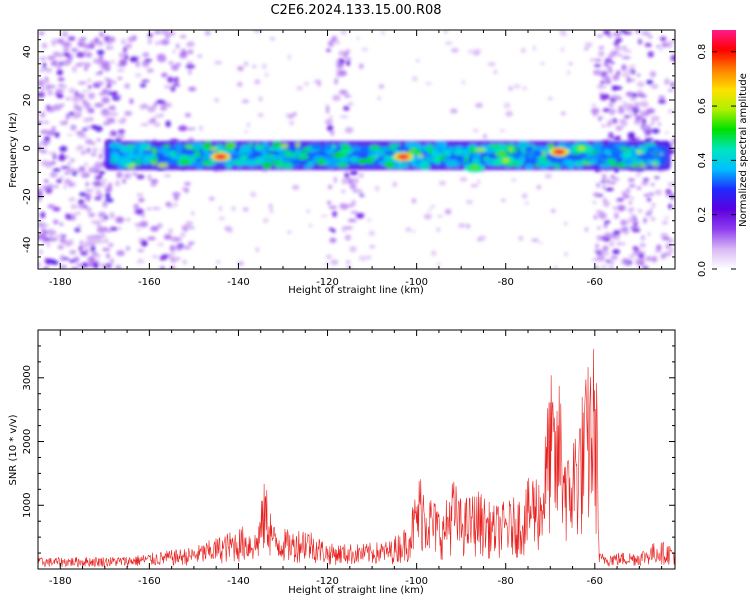 The width and height of the screenshot is (750, 604). What do you see at coordinates (220, 156) in the screenshot?
I see `heatmap-peak` at bounding box center [220, 156].